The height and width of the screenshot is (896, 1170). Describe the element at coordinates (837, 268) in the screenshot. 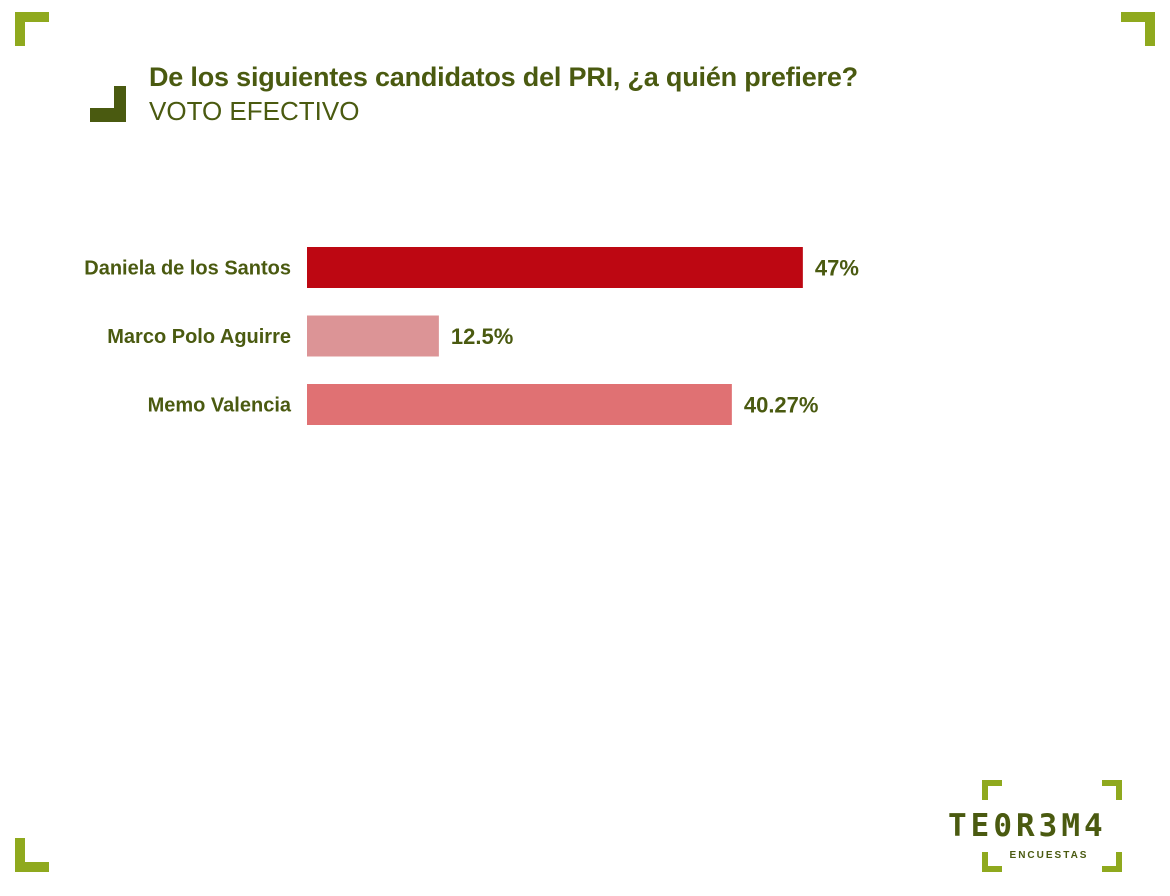

I see `value-label: 47%` at that location.